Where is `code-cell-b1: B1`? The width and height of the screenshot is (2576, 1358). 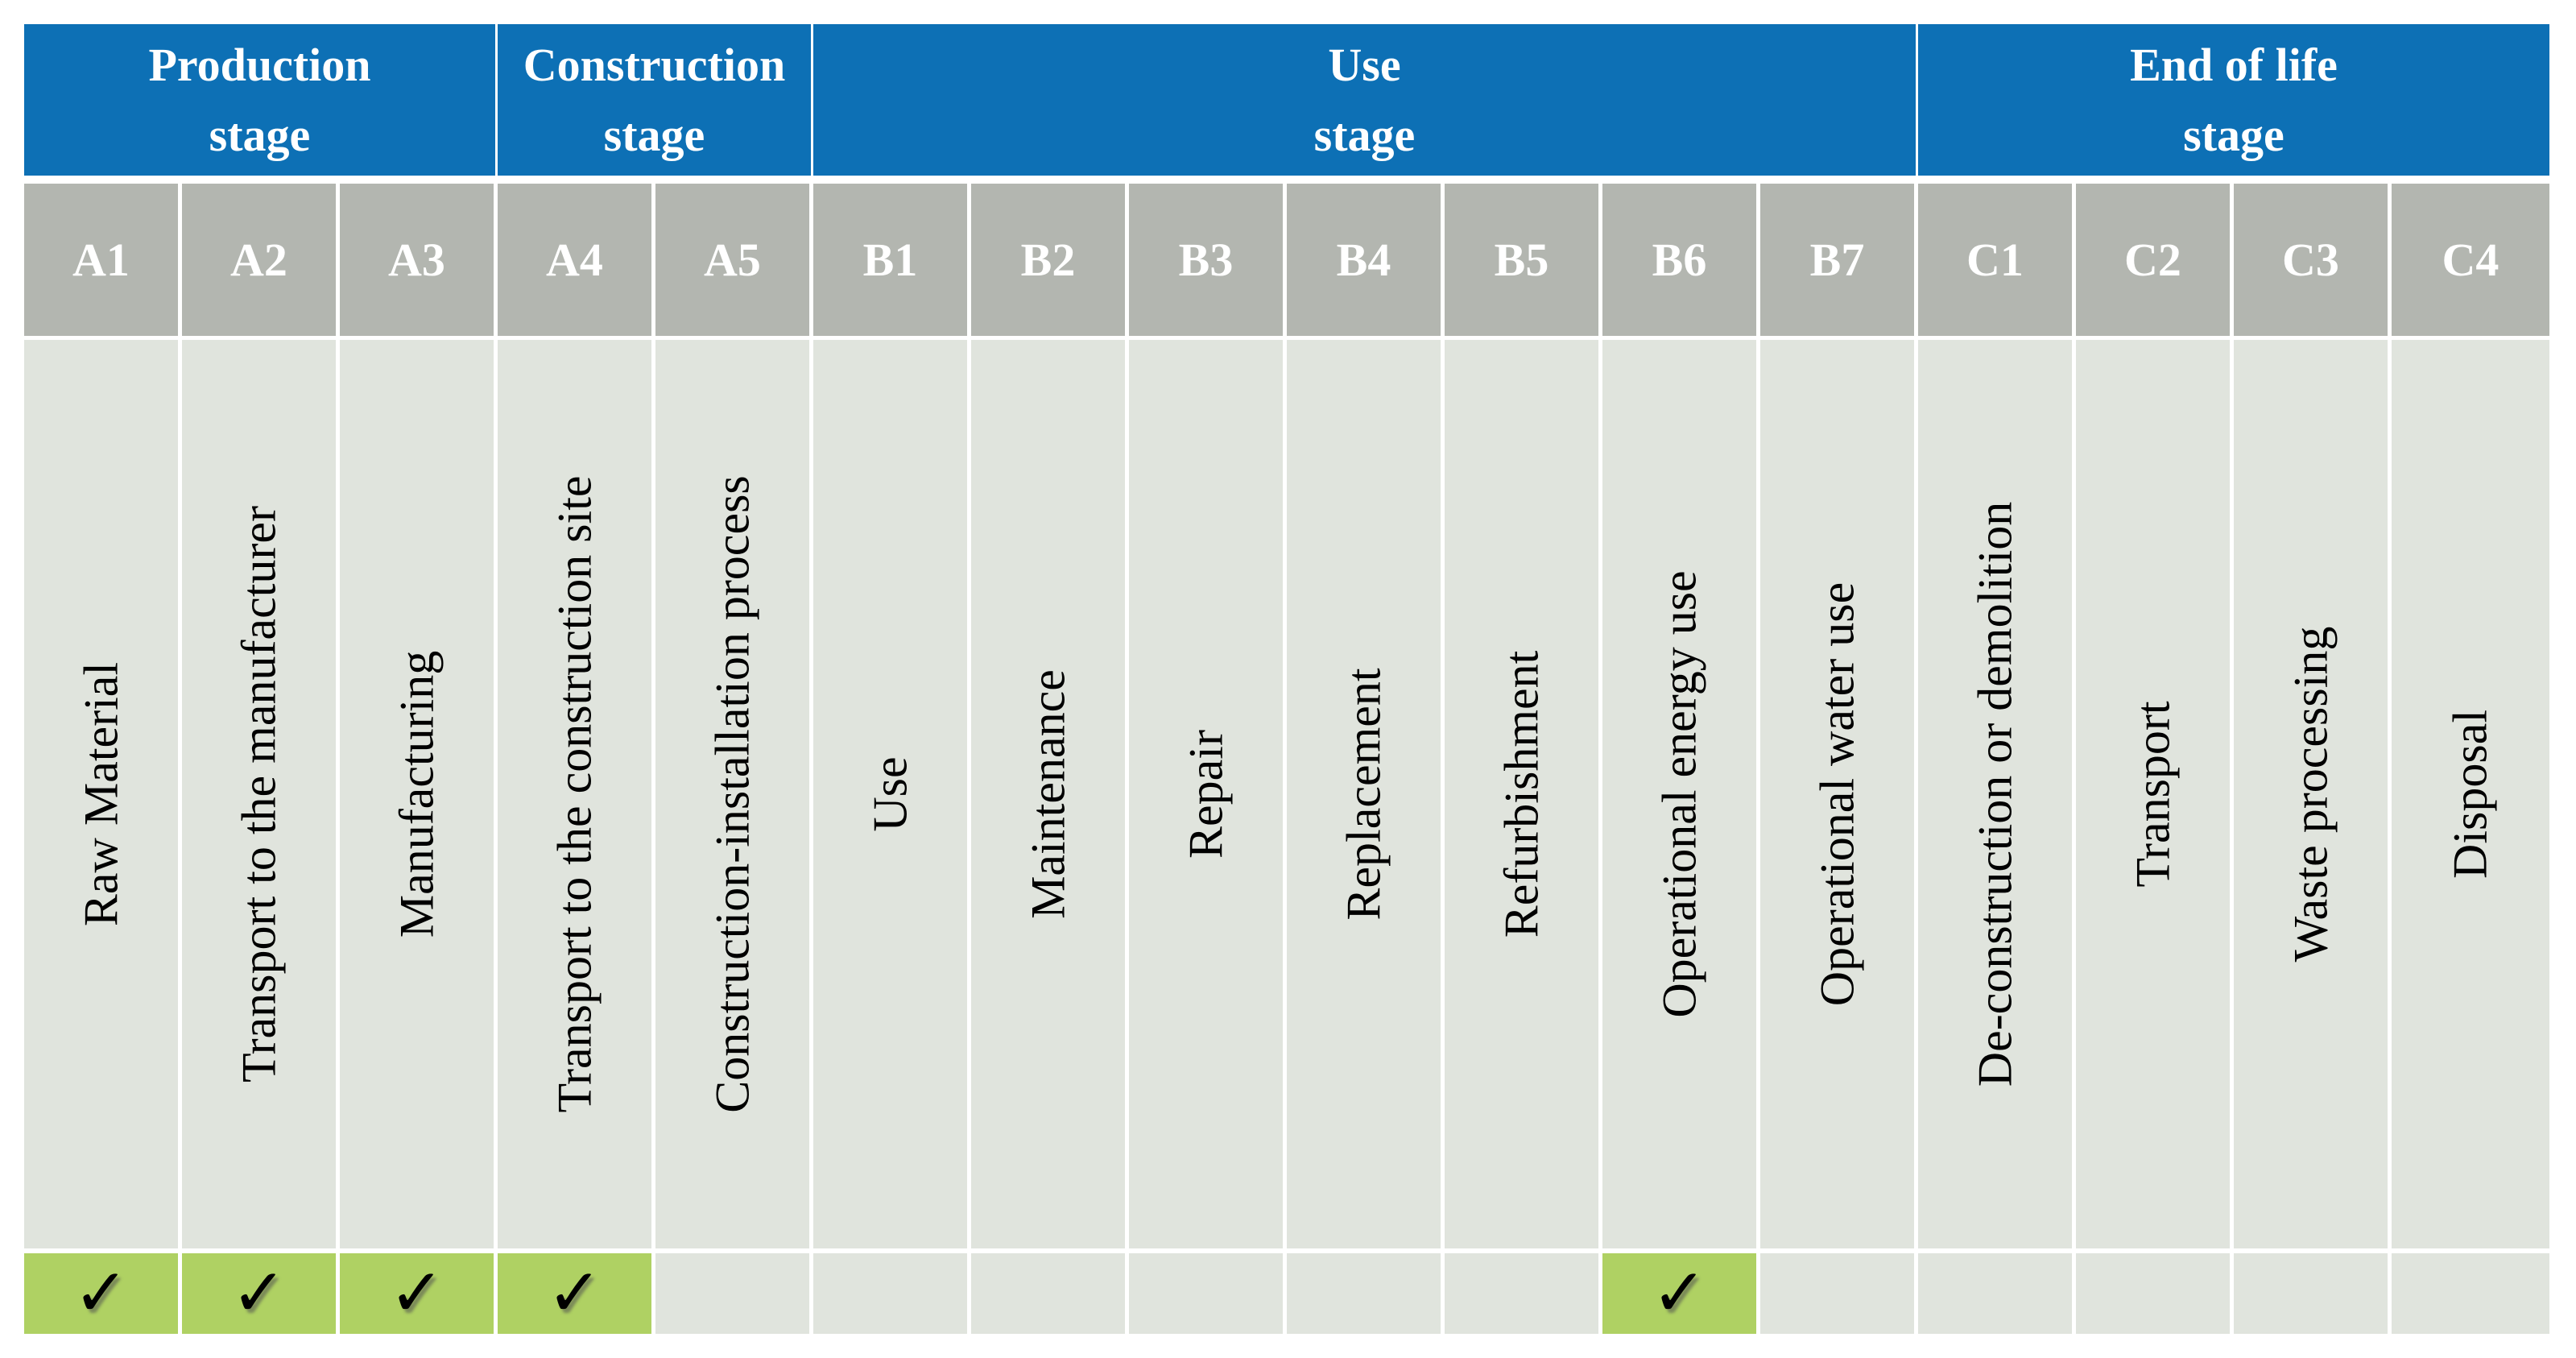 code-cell-b1: B1 is located at coordinates (892, 260).